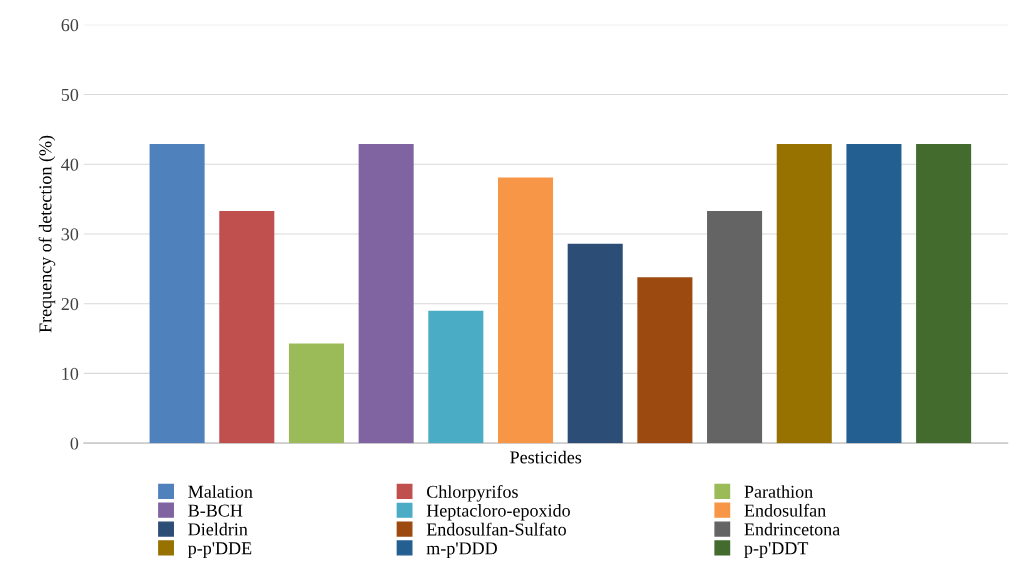 This screenshot has height=577, width=1021. Describe the element at coordinates (496, 529) in the screenshot. I see `legend-label: Endosulfan-Sulfato` at that location.